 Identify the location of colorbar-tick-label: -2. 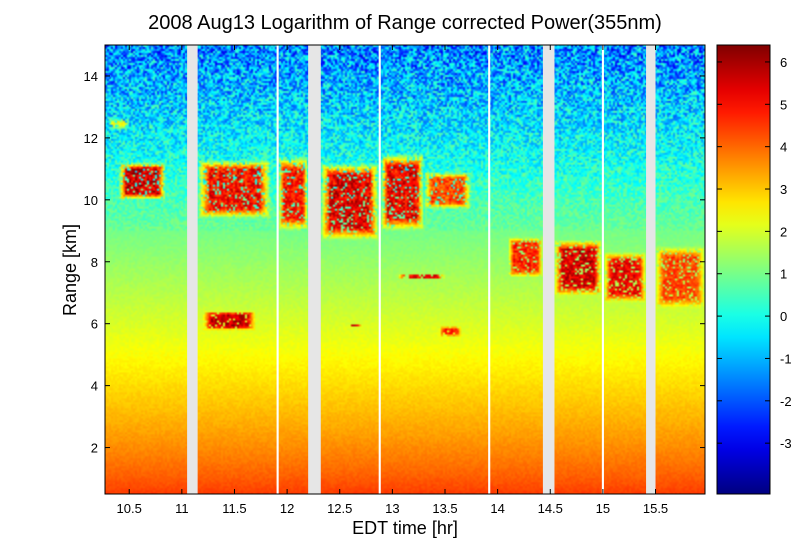
(786, 401).